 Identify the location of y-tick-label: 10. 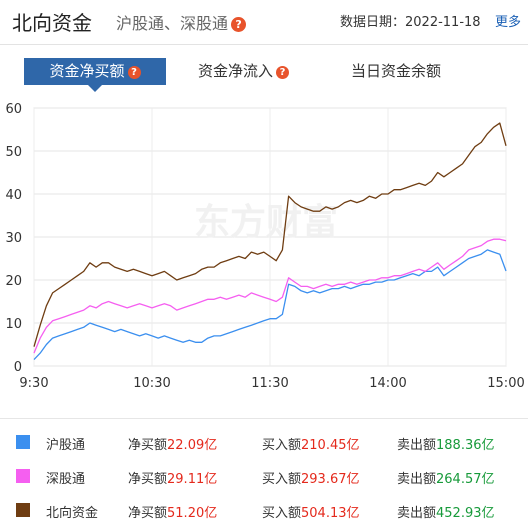
(13, 324).